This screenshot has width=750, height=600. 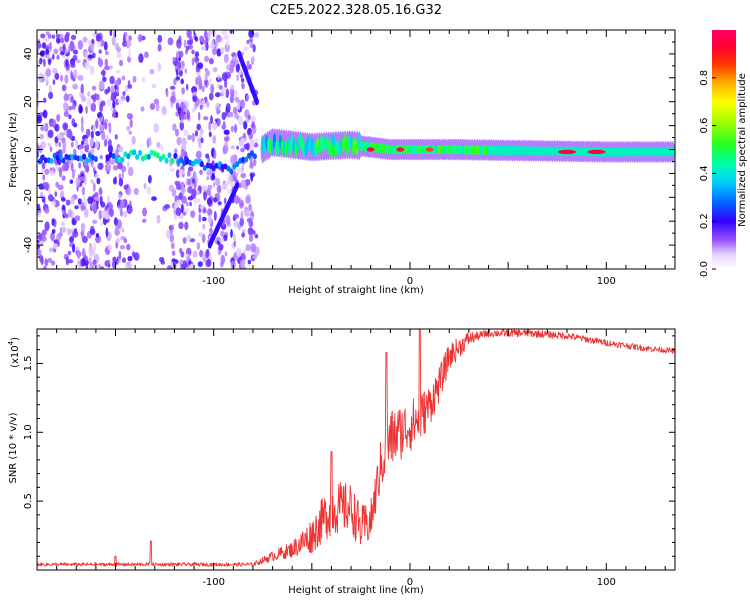 I want to click on x-tick-label: 100, so click(x=606, y=281).